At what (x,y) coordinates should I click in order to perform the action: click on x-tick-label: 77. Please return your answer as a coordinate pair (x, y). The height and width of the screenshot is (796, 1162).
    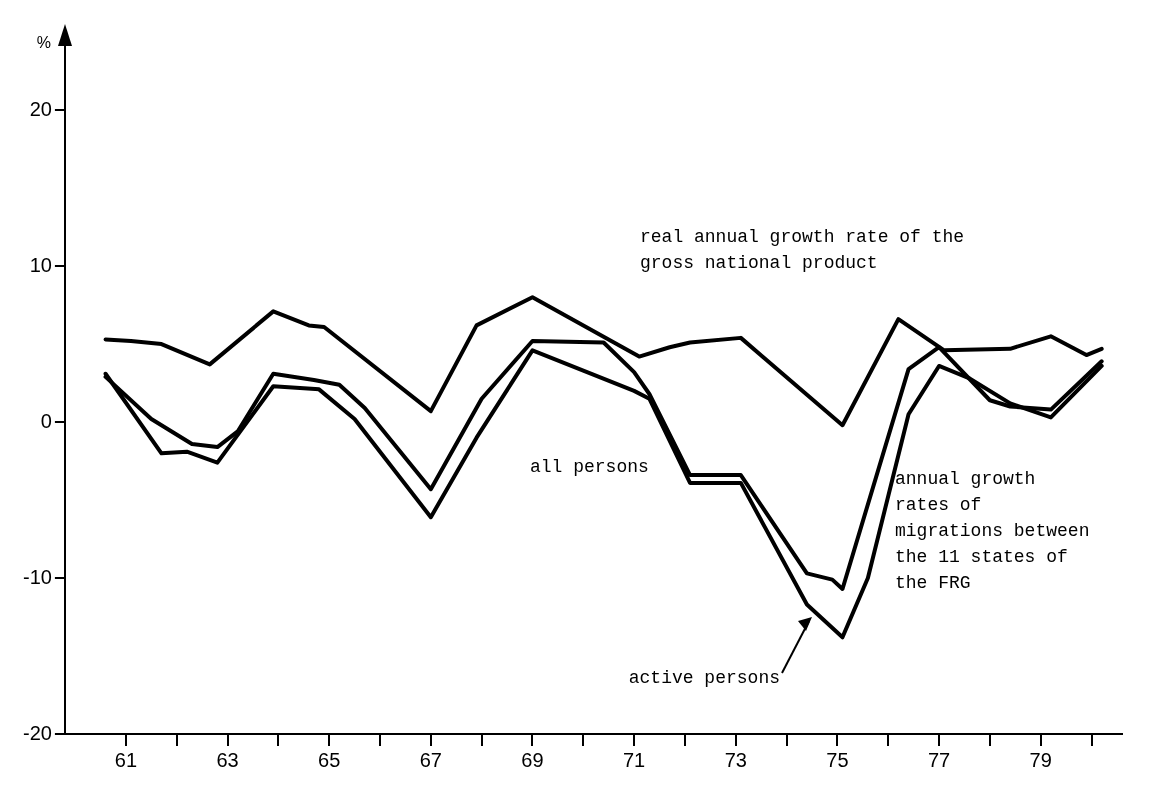
    Looking at the image, I should click on (939, 759).